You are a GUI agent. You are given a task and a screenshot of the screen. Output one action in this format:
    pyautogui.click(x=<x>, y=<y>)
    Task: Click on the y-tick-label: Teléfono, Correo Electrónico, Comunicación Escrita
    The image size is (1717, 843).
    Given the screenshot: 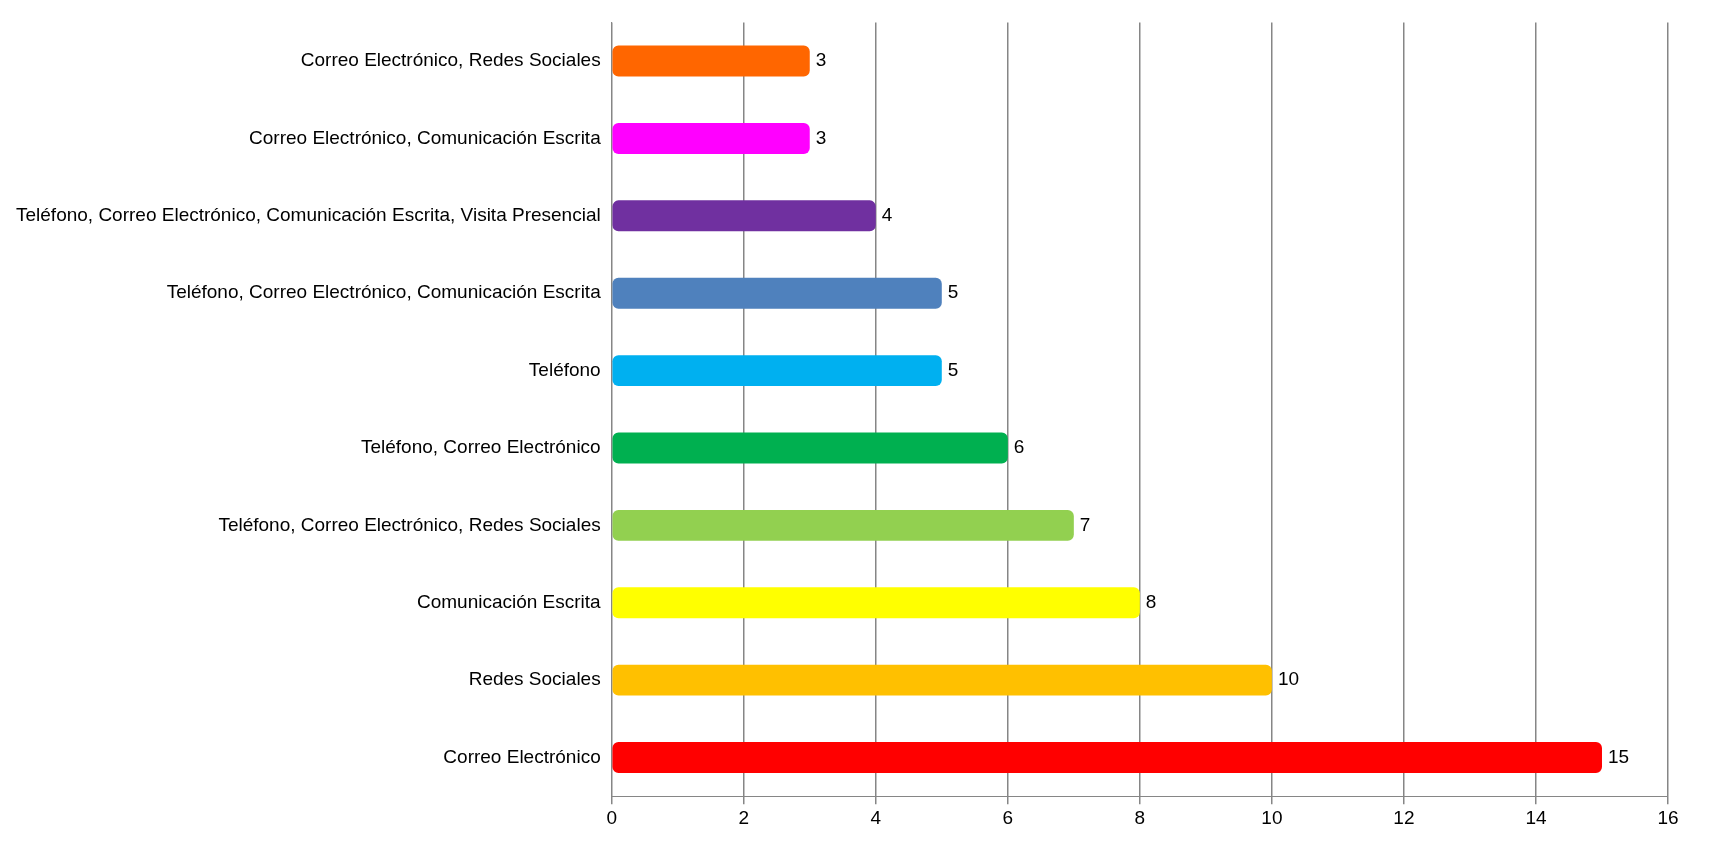 What is the action you would take?
    pyautogui.click(x=384, y=292)
    